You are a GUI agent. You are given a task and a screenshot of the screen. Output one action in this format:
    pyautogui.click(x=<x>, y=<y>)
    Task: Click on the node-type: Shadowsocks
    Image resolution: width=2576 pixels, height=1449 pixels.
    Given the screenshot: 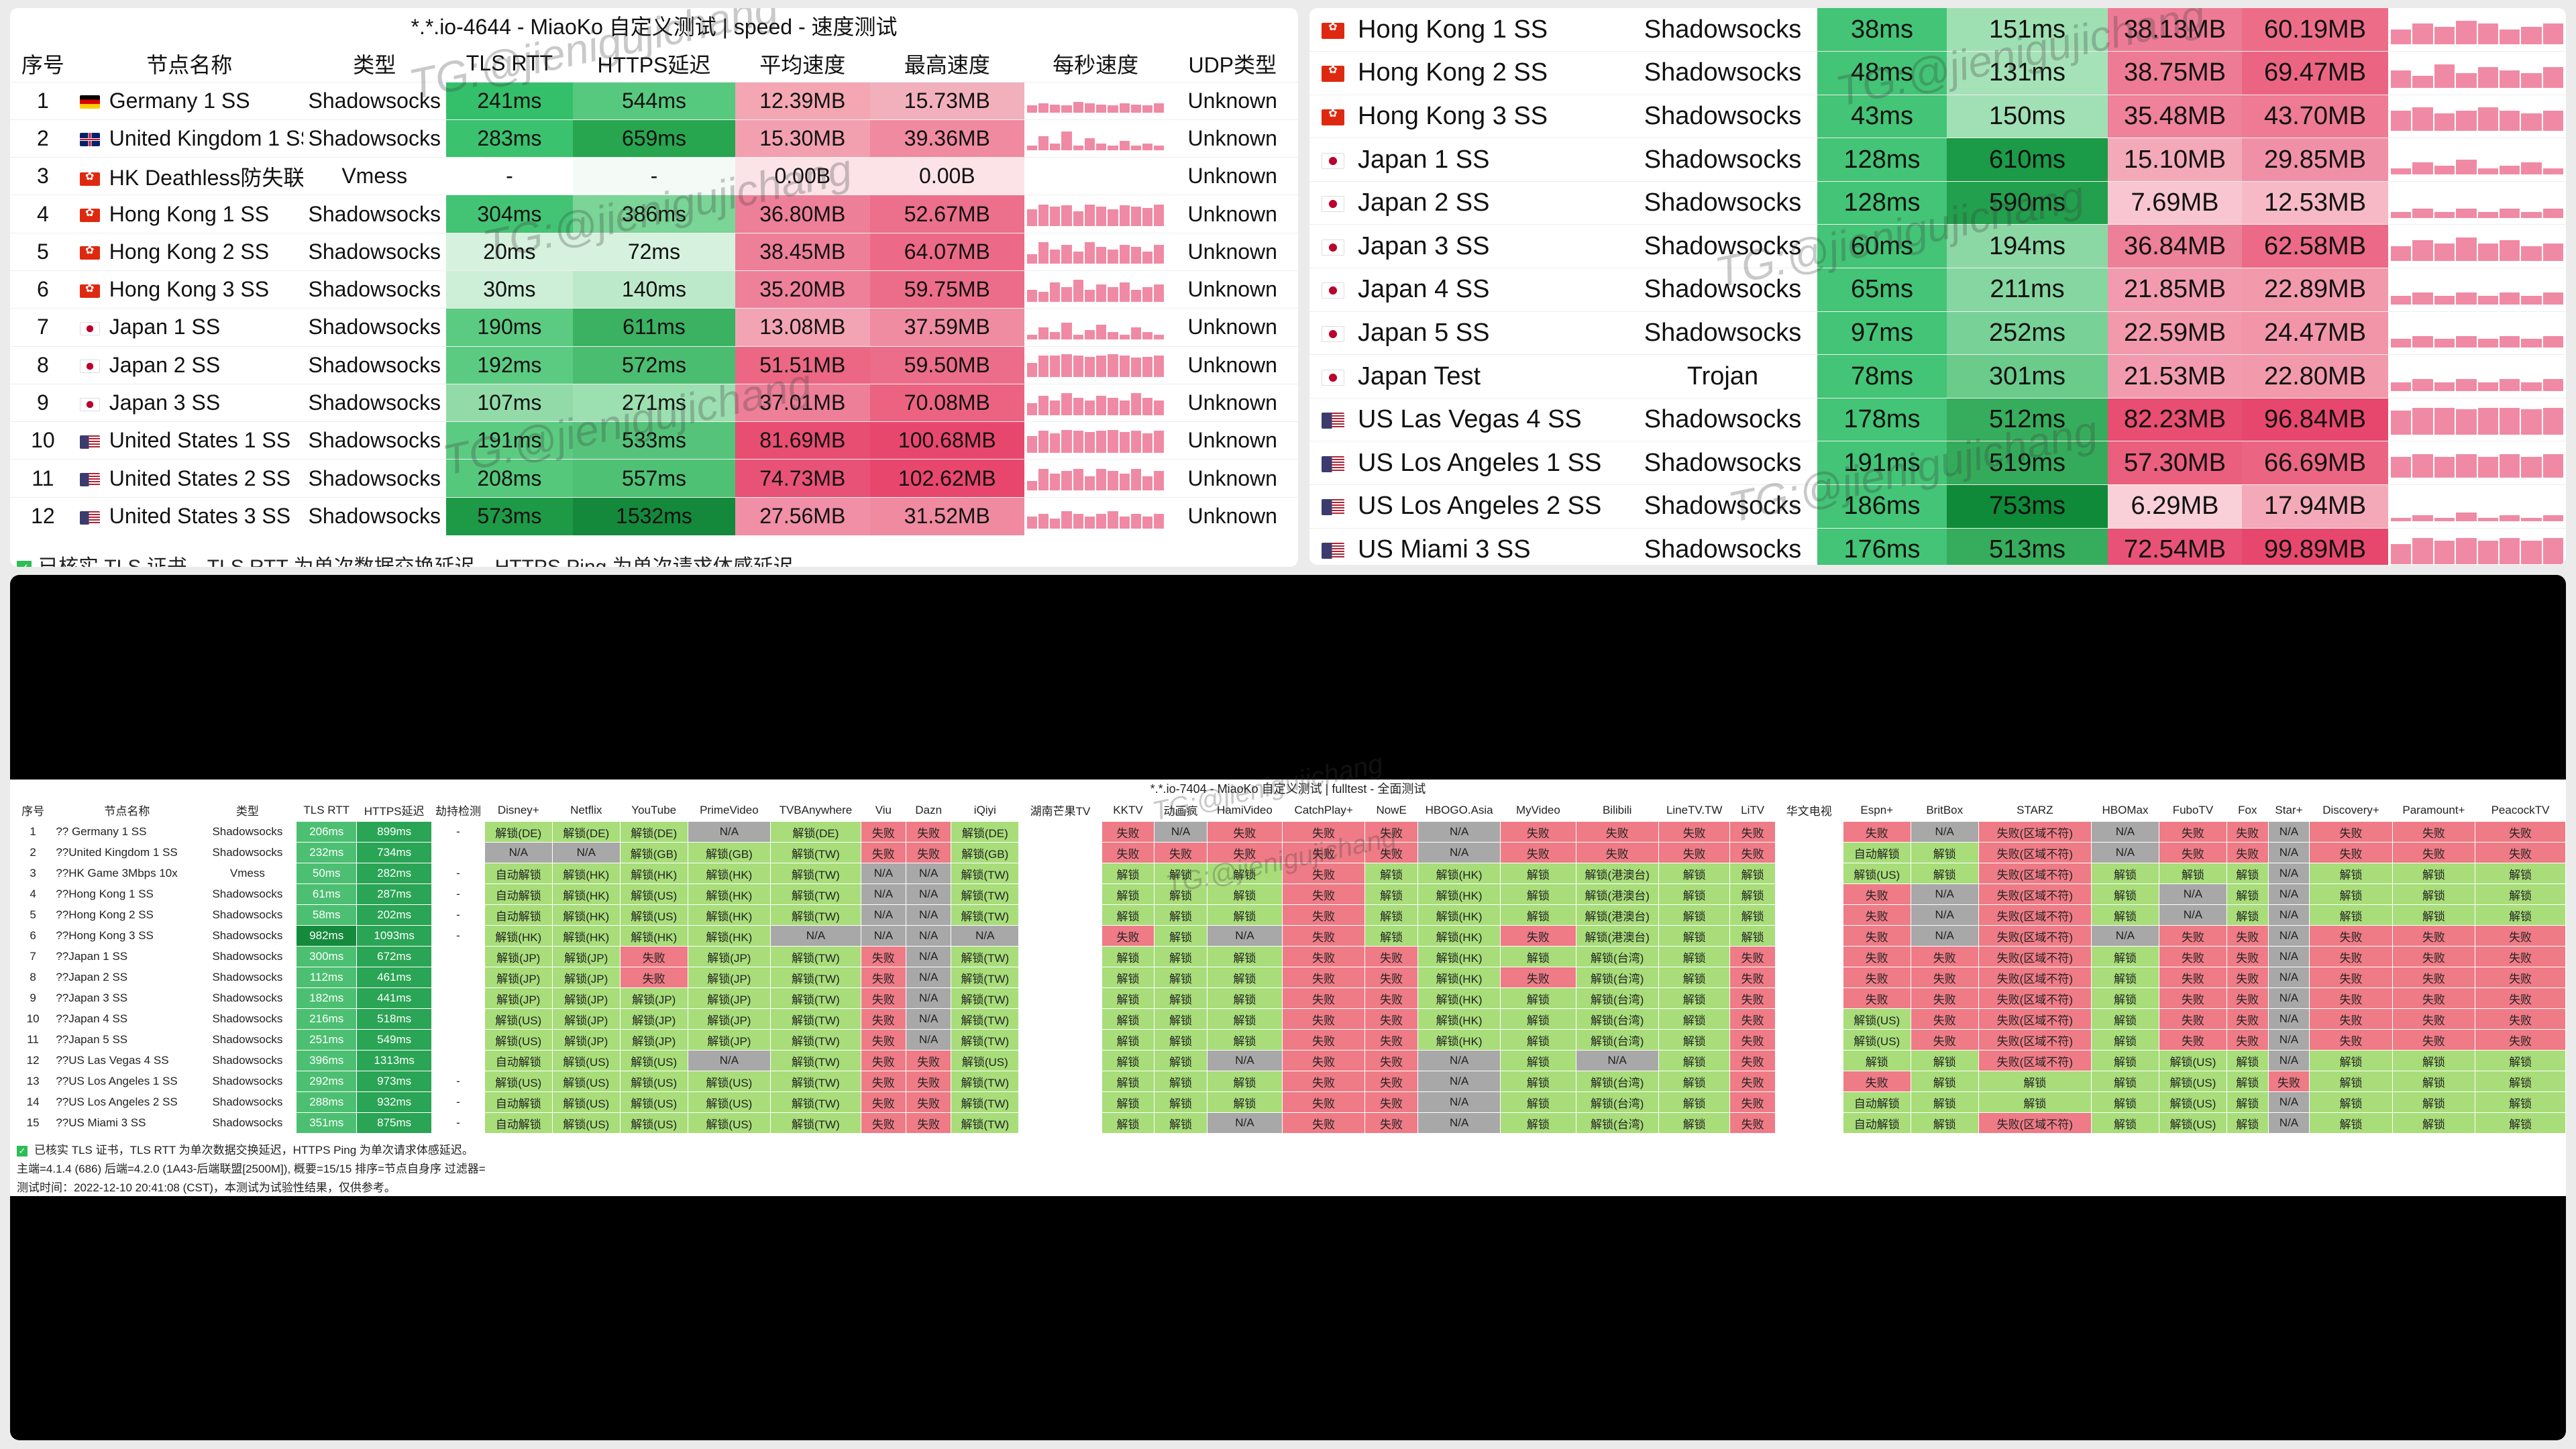 What is the action you would take?
    pyautogui.click(x=374, y=327)
    